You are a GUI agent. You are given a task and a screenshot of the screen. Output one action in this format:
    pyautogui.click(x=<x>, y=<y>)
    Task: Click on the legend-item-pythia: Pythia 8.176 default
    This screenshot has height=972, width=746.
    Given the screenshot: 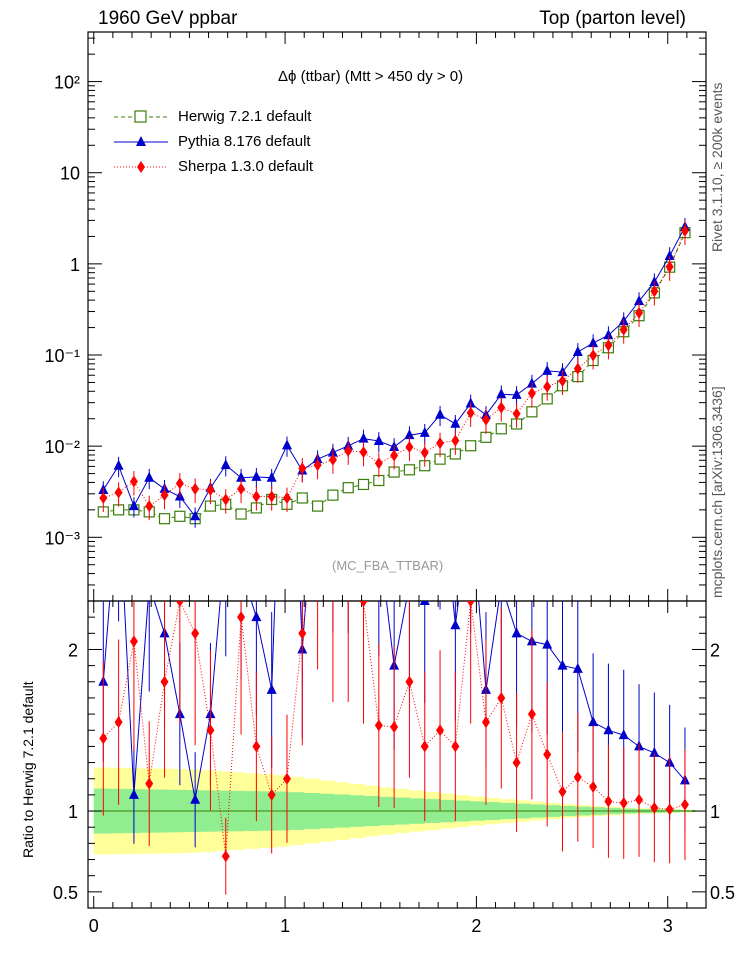 What is the action you would take?
    pyautogui.click(x=212, y=141)
    